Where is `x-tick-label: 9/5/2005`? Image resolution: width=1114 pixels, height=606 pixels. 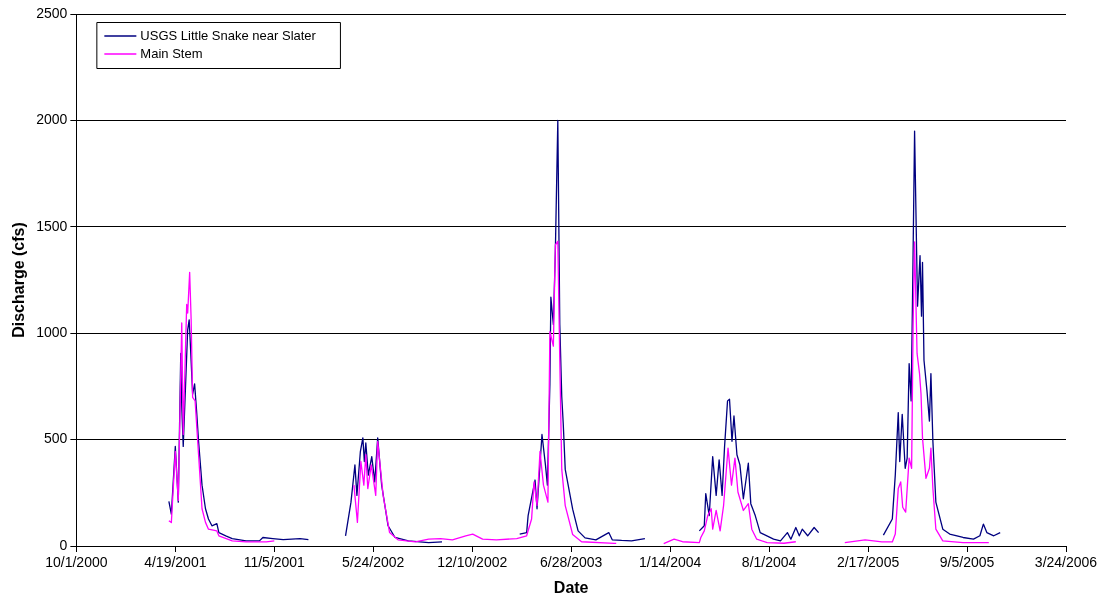
x-tick-label: 9/5/2005 is located at coordinates (967, 562).